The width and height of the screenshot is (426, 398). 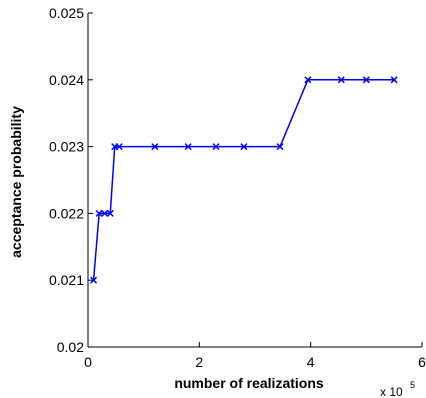 What do you see at coordinates (71, 180) in the screenshot?
I see `y-ticks: 0.02 0.021 0.022 0.023 0.024 0.025` at bounding box center [71, 180].